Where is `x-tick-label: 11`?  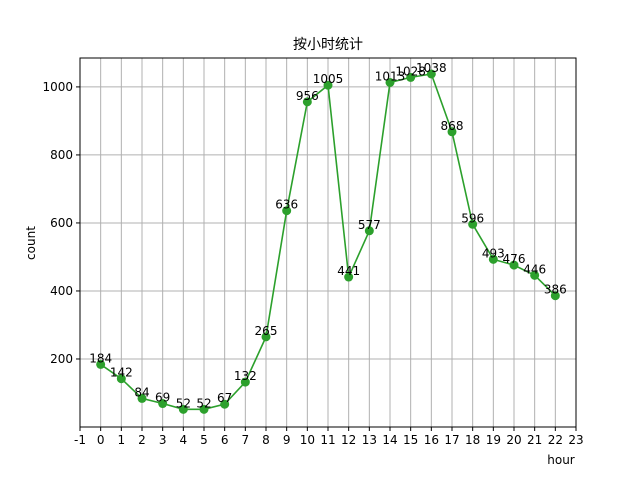 x-tick-label: 11 is located at coordinates (327, 440).